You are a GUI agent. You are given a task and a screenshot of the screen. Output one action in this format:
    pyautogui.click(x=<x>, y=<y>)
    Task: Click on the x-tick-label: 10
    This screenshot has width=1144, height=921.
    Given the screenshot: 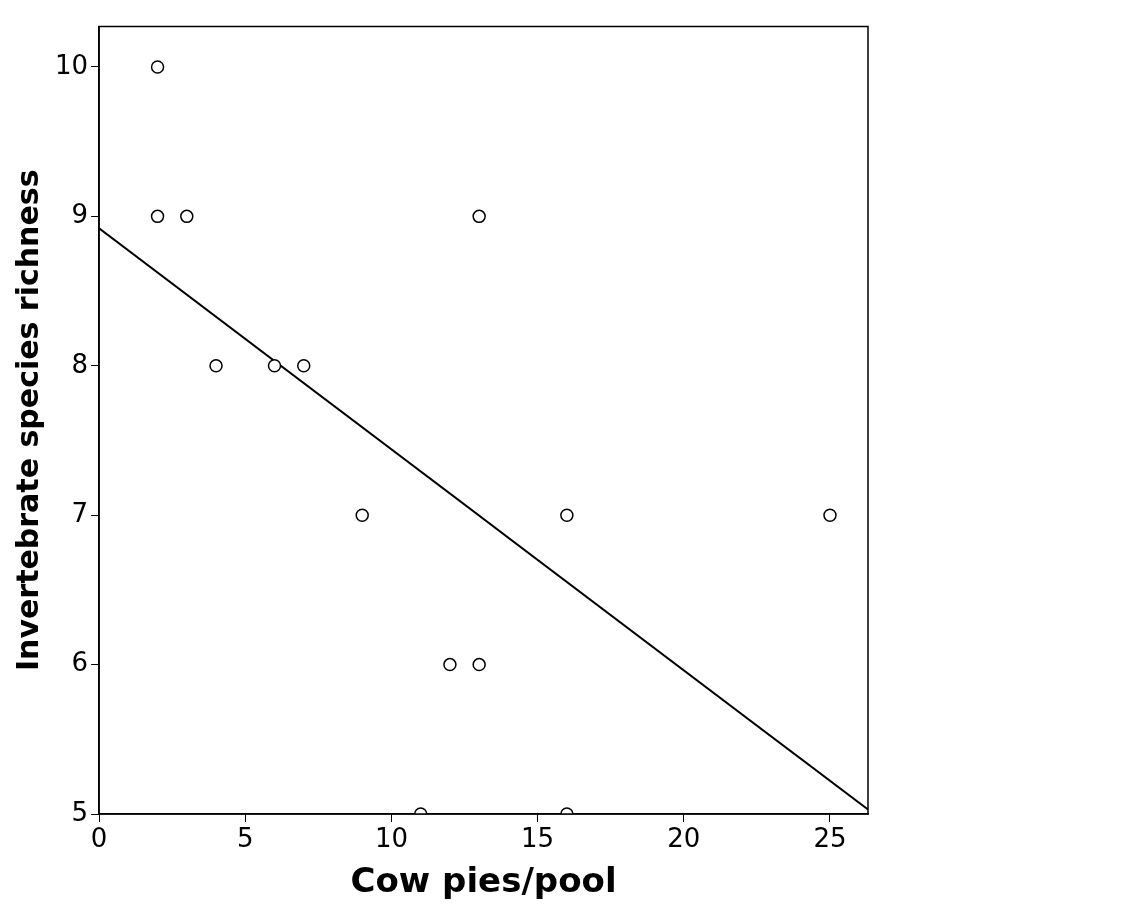 What is the action you would take?
    pyautogui.click(x=391, y=838)
    